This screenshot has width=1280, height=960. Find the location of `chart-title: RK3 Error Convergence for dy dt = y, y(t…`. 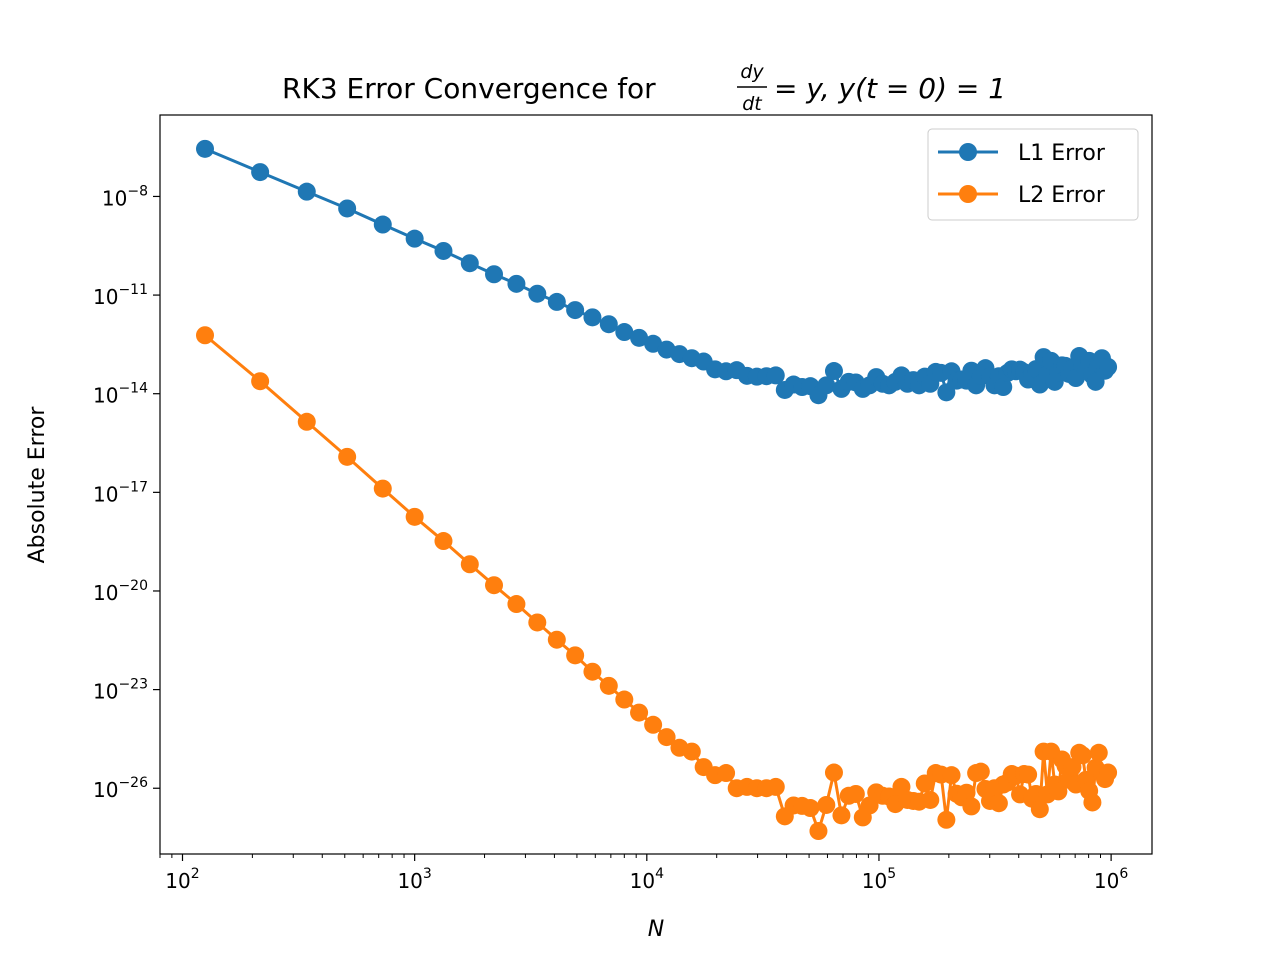

chart-title: RK3 Error Convergence for dy dt = y, y(t… is located at coordinates (644, 88).